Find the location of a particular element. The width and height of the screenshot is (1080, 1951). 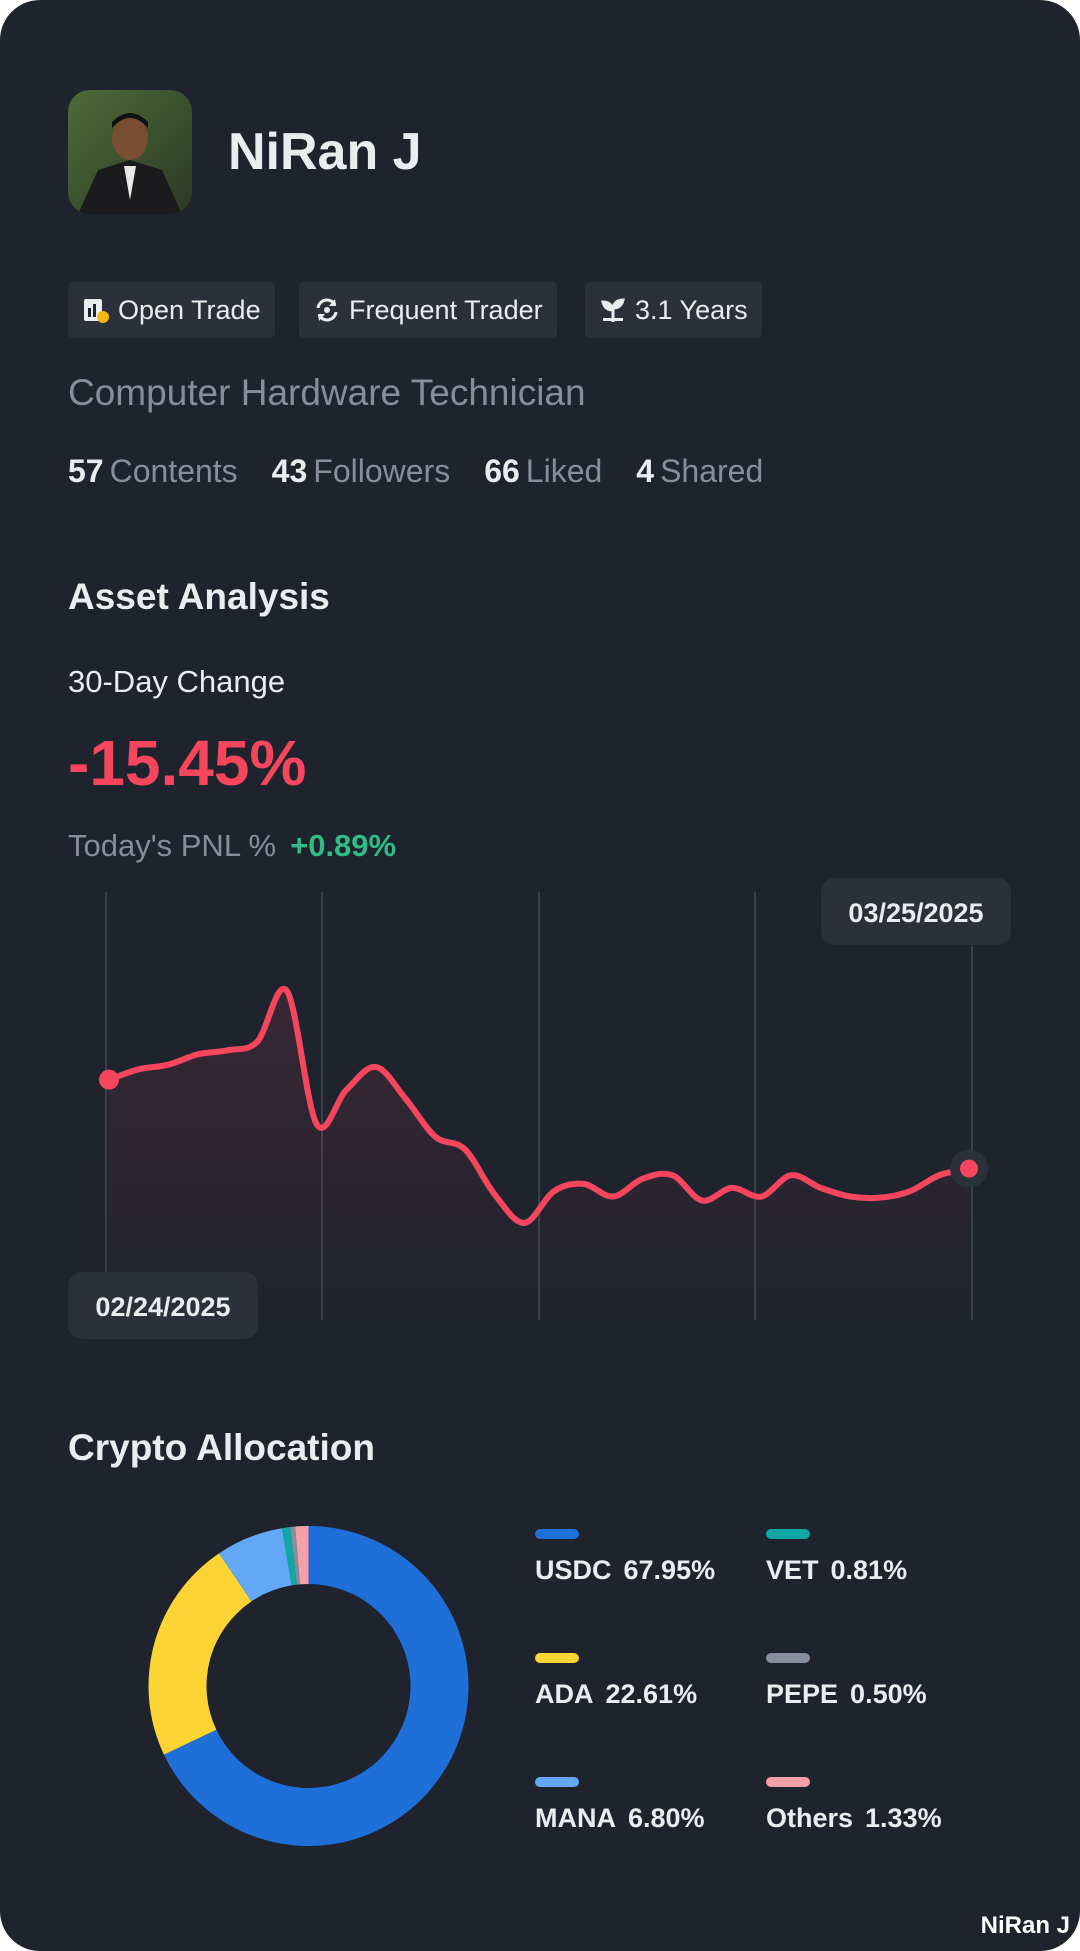

stats: 57 Contents 43 Followers 66 Liked 4 Shared is located at coordinates (415, 471).